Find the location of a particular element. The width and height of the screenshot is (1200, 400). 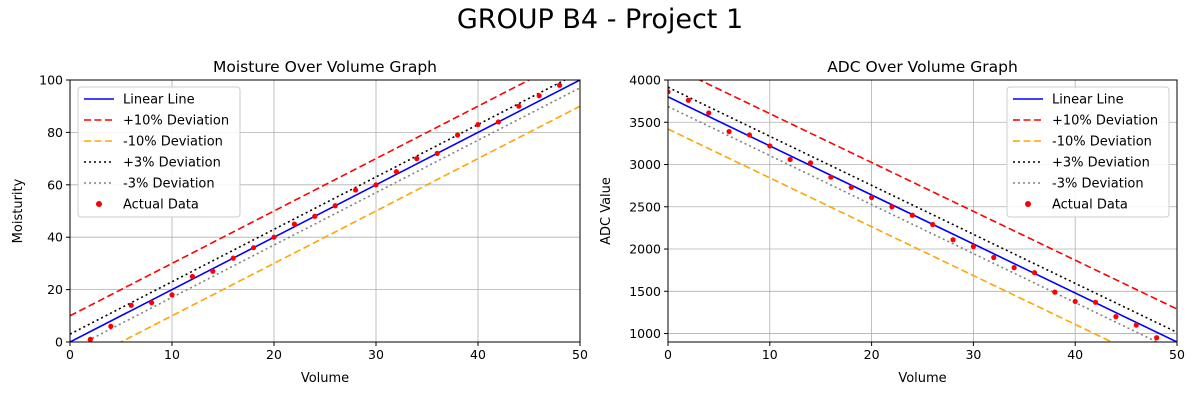

y-tick-label: 4000 is located at coordinates (645, 80).